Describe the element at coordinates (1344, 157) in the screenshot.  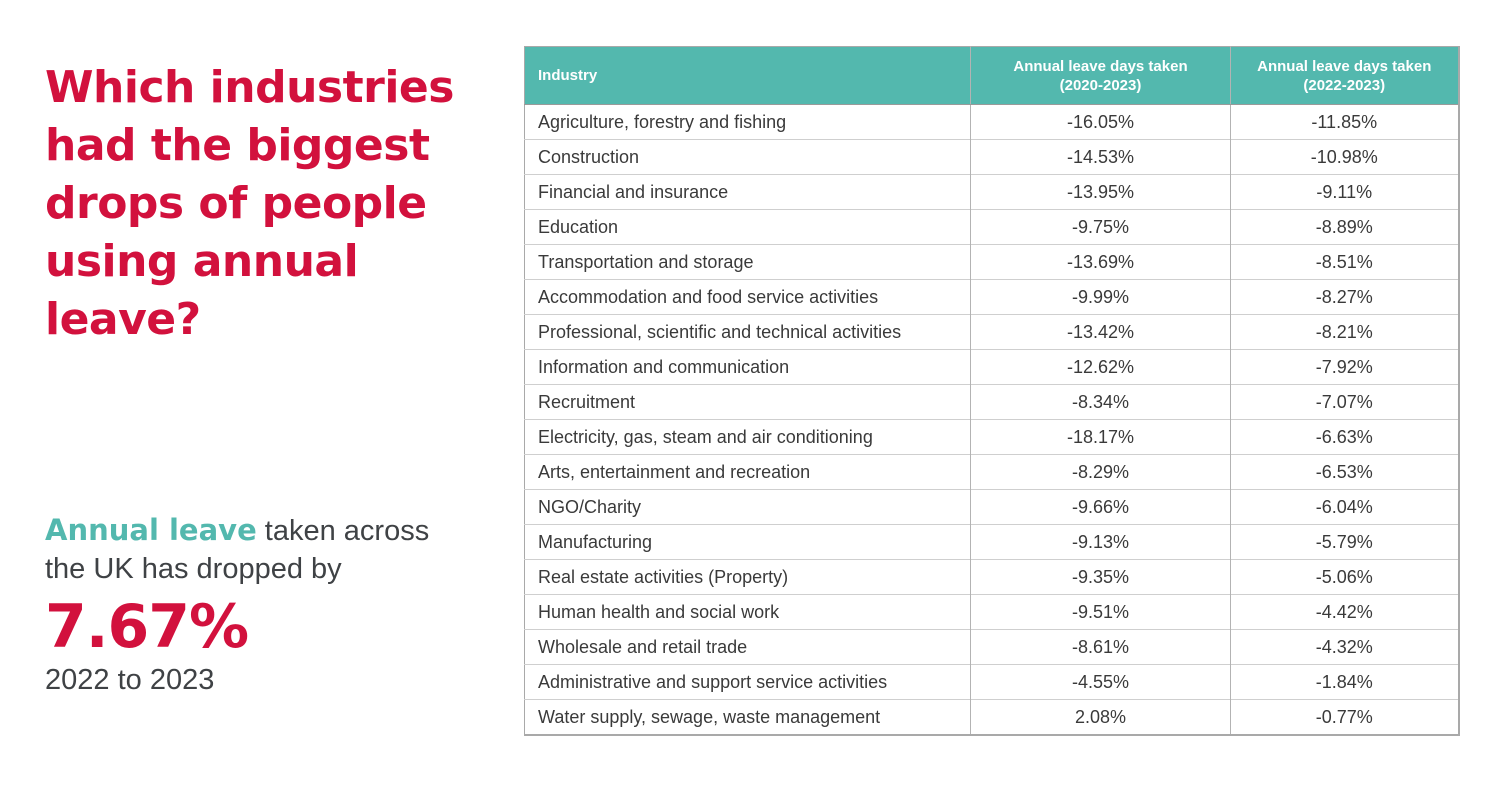
I see `value-2022-2023-cell: -10.98%` at that location.